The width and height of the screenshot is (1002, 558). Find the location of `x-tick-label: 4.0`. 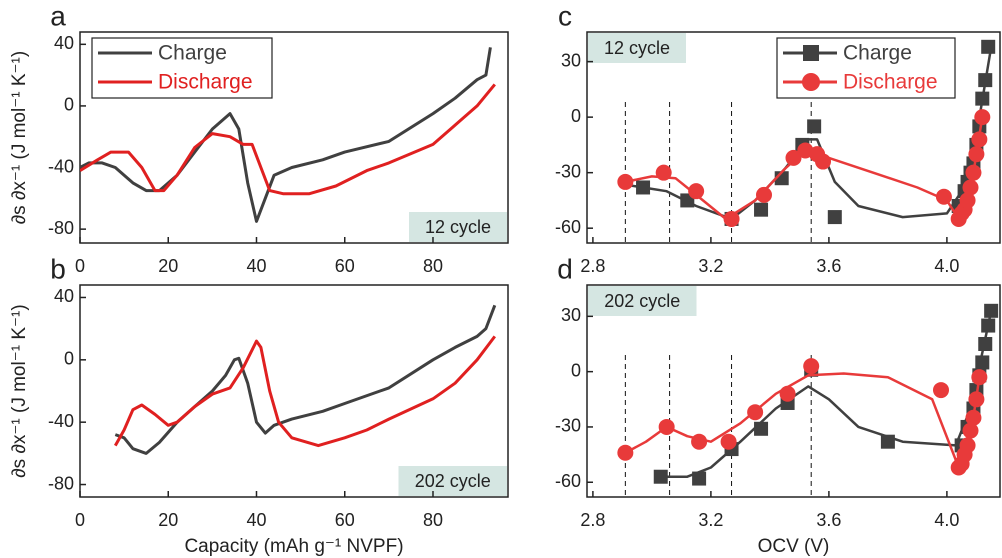

x-tick-label: 4.0 is located at coordinates (946, 266).